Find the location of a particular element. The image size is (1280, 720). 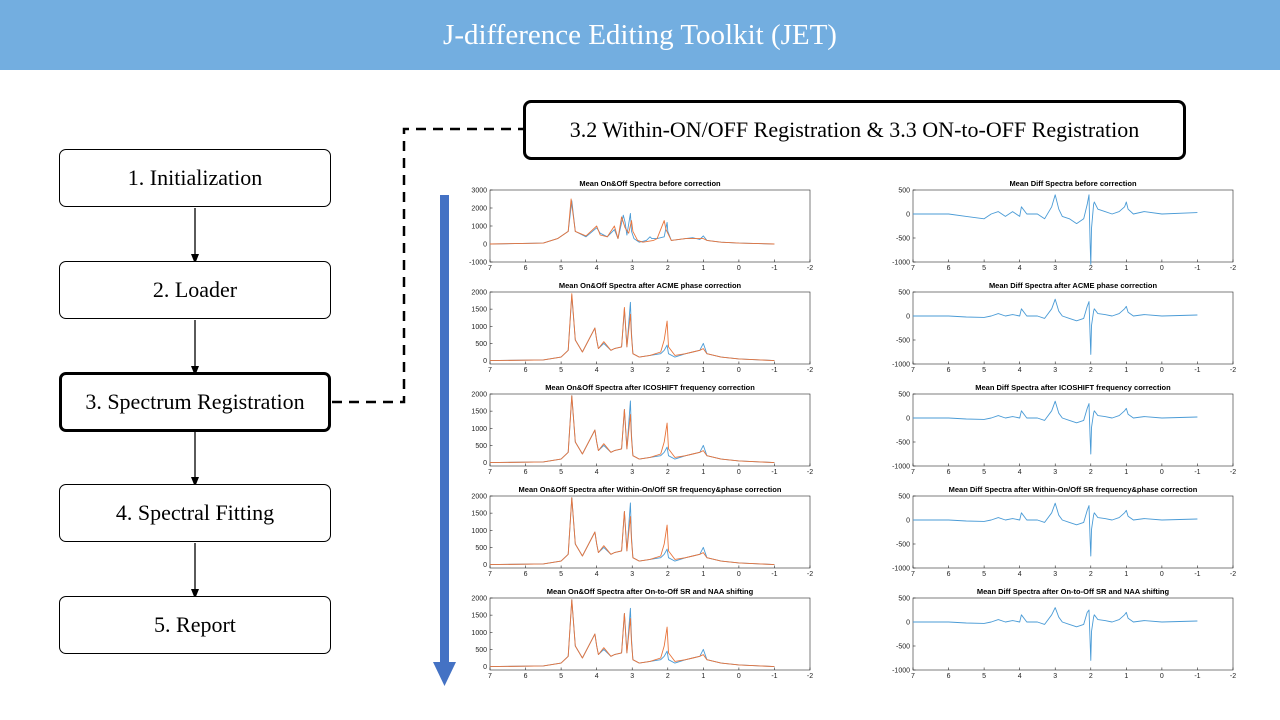

step-initialization: 1. Initialization is located at coordinates (195, 178).